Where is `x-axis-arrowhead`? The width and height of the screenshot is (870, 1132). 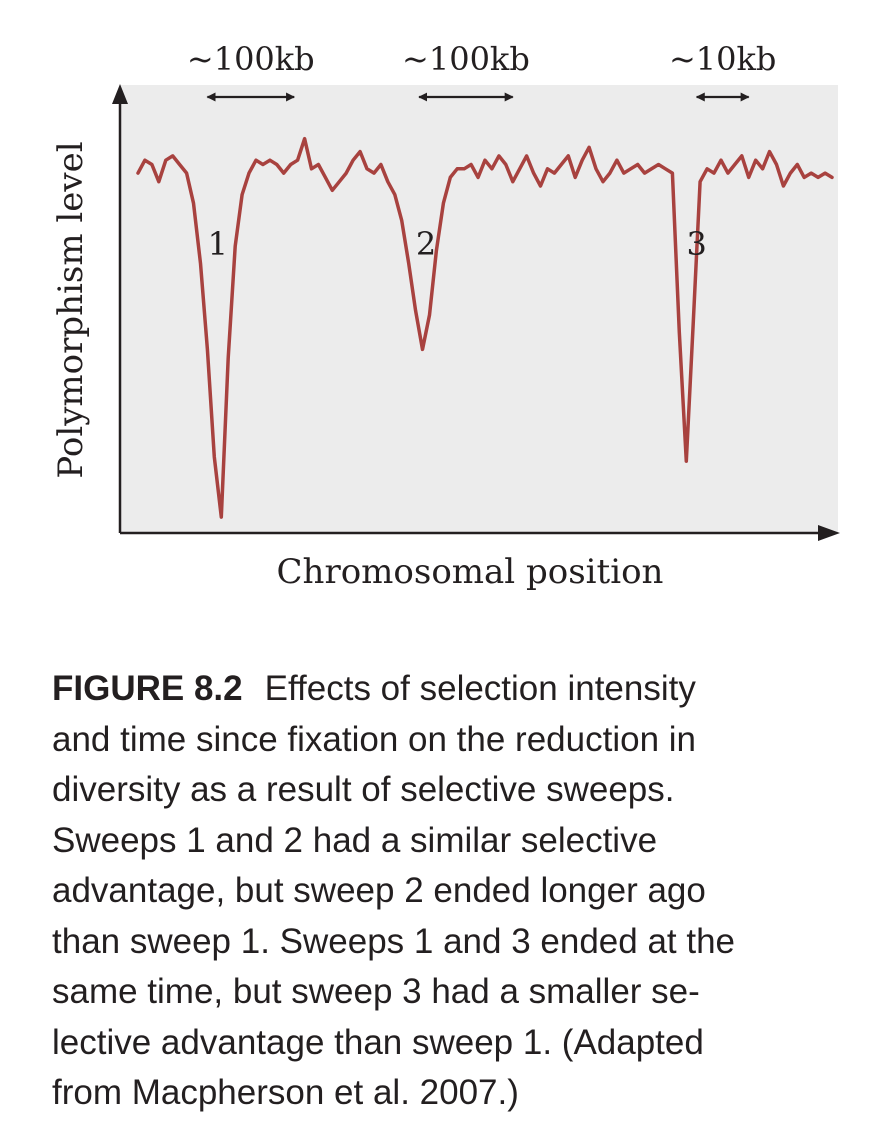 x-axis-arrowhead is located at coordinates (829, 533).